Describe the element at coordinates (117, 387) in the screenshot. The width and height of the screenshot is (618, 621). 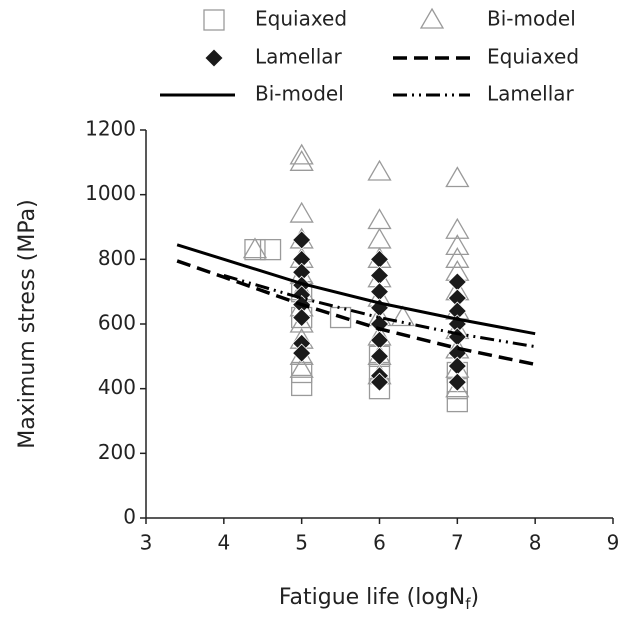
I see `y-tick-label: 400` at that location.